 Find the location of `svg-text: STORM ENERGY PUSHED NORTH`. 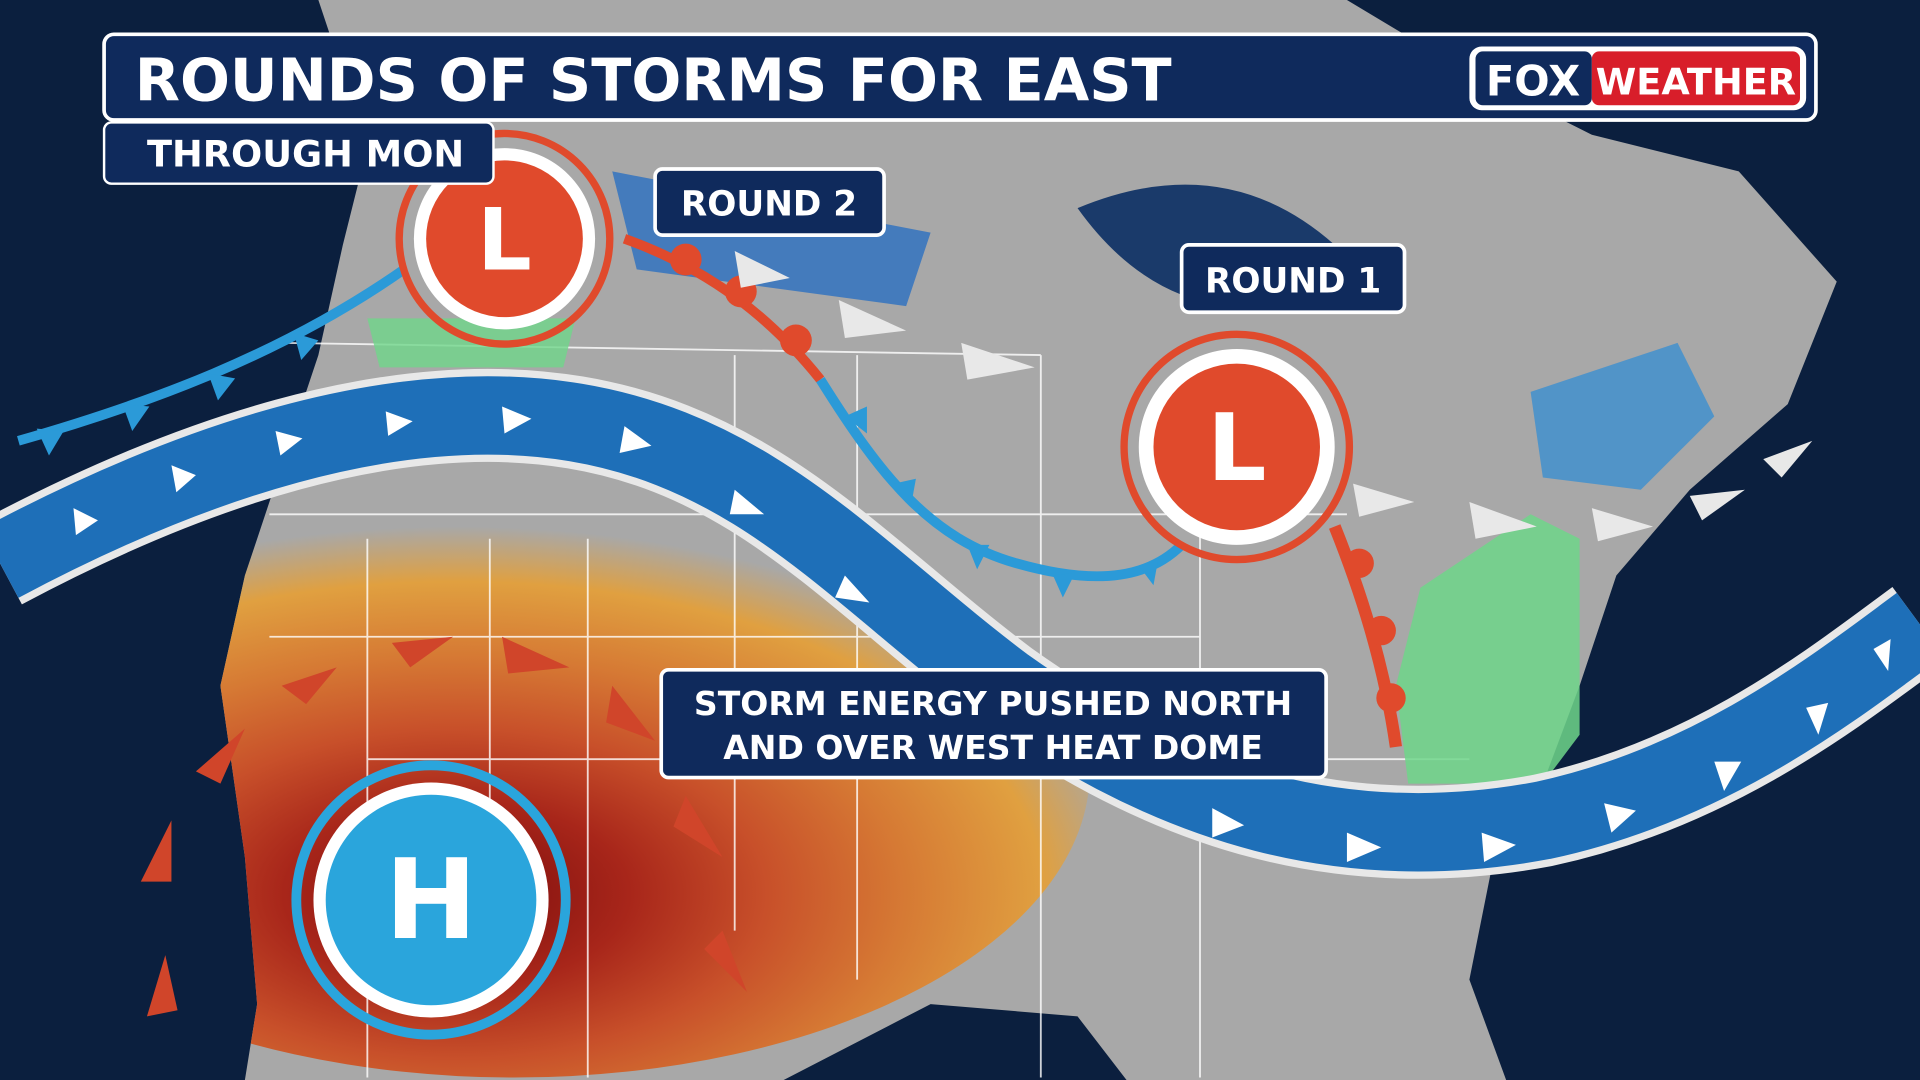

svg-text: STORM ENERGY PUSHED NORTH is located at coordinates (993, 703).